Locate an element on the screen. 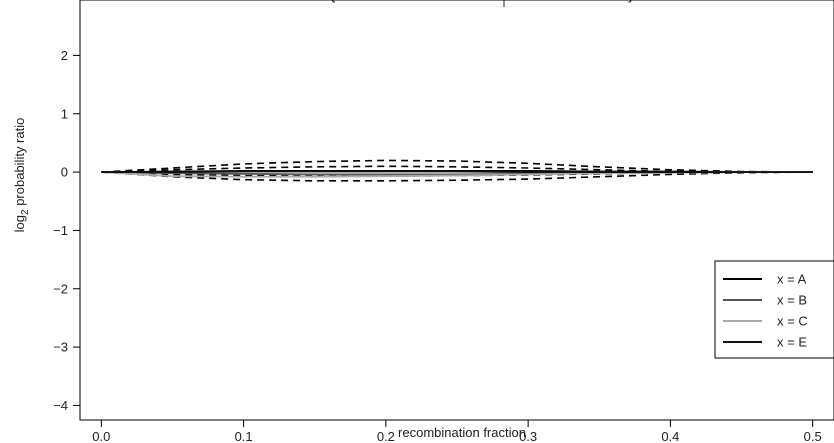  chart-title-fragment-start: { is located at coordinates (333, 1).